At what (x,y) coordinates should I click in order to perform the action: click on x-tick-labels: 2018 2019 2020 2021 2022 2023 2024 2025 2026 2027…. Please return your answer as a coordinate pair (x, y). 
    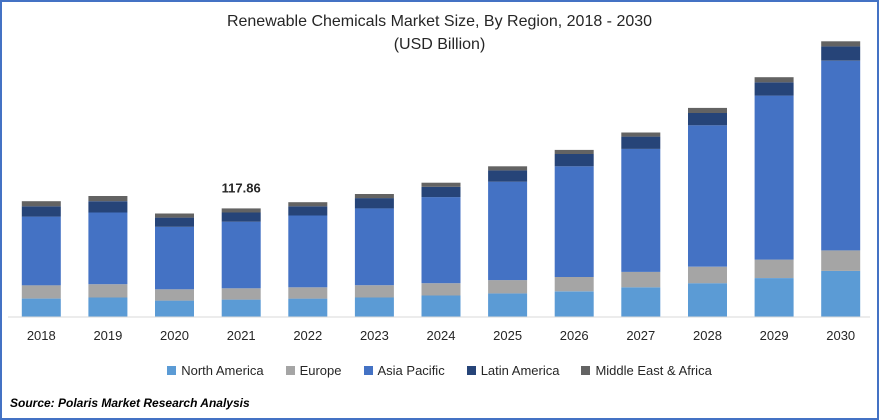
    Looking at the image, I should click on (441, 335).